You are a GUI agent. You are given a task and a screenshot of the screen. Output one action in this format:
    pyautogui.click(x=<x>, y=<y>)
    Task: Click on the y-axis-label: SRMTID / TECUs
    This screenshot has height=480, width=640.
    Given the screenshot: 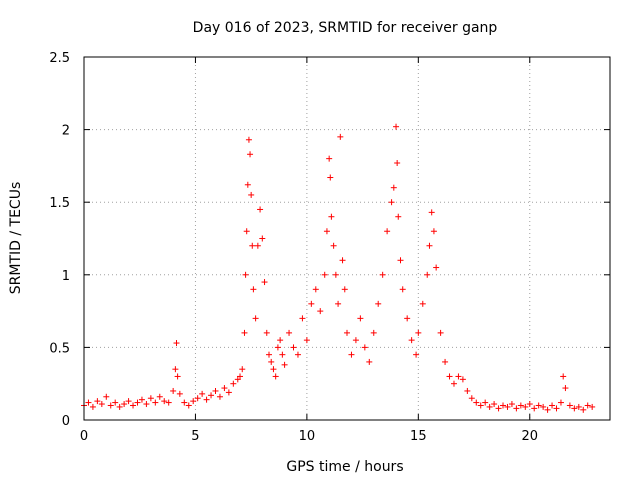 What is the action you would take?
    pyautogui.click(x=16, y=238)
    